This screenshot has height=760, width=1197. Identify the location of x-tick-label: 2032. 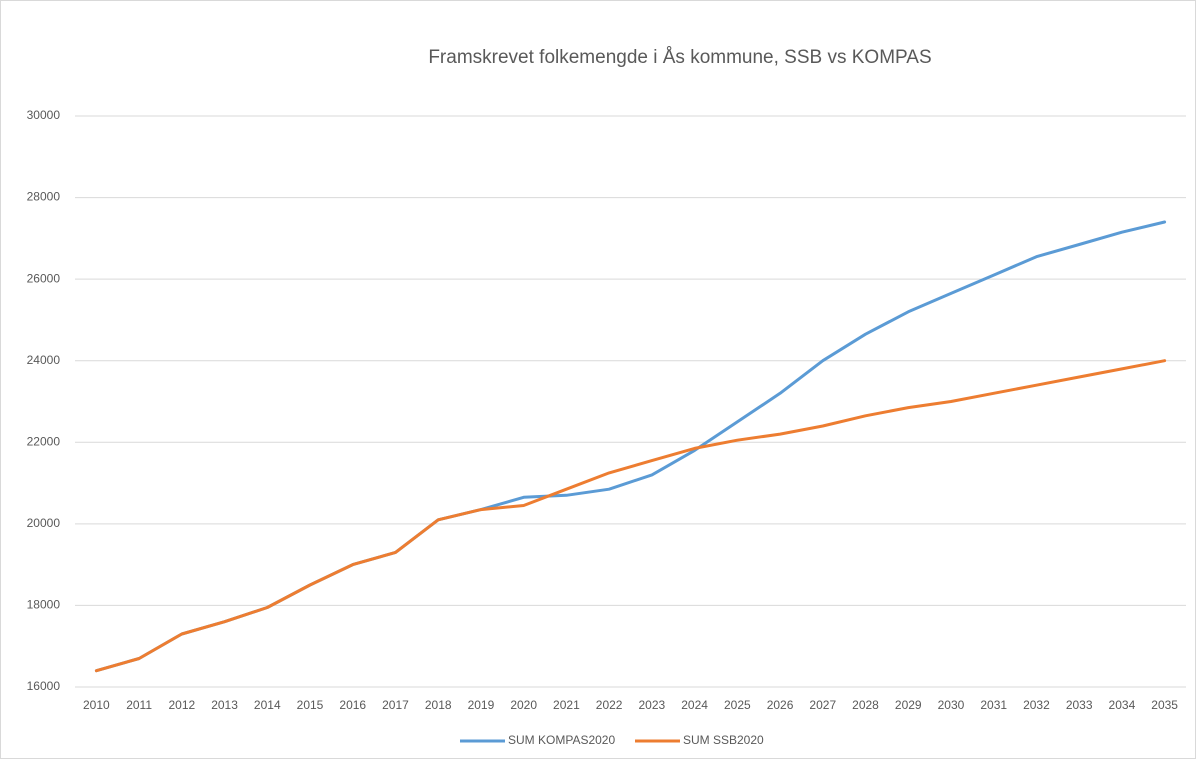
(1036, 705).